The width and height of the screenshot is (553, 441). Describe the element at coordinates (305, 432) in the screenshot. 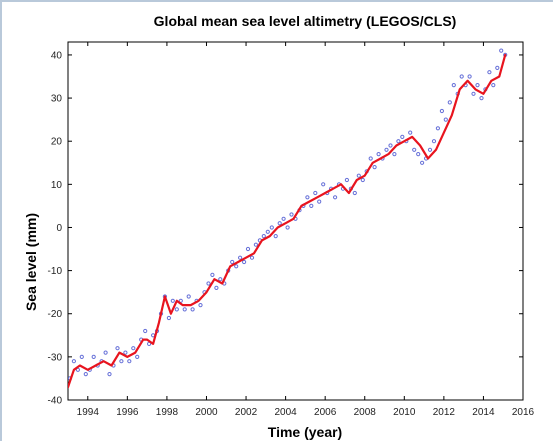

I see `x-axis-label: Time (year)` at that location.